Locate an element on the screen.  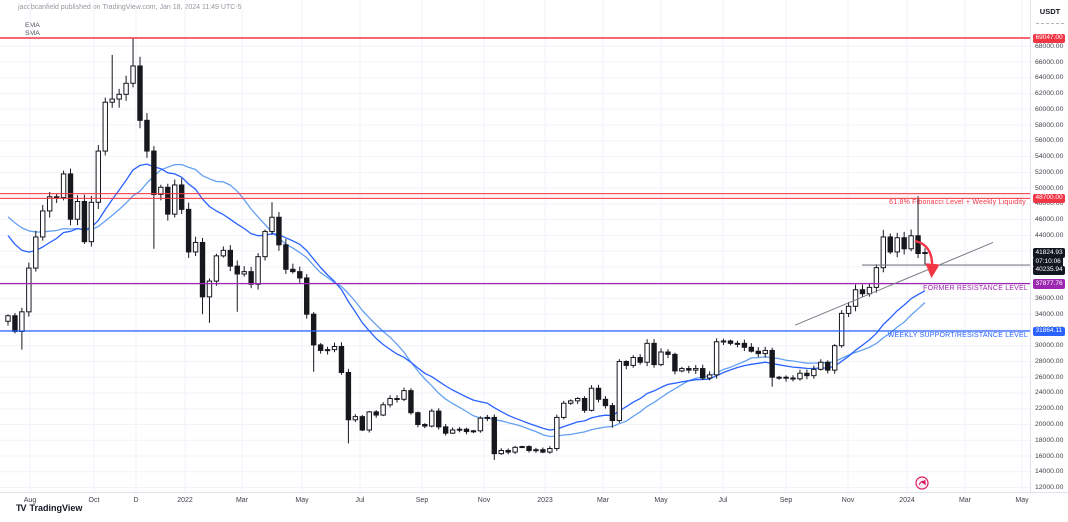
price-tick-label: 52000.00 is located at coordinates (1049, 172).